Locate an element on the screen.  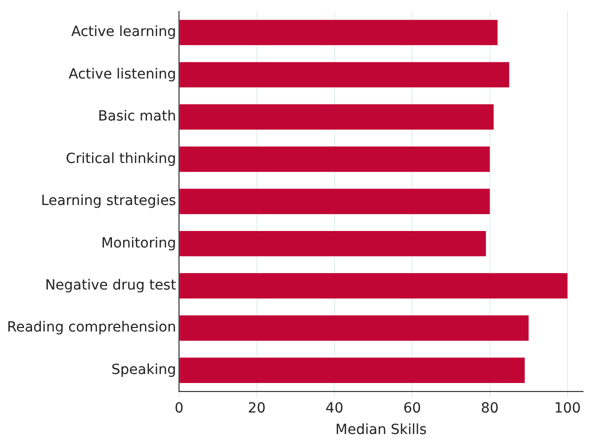
y-tick-label: Reading comprehension is located at coordinates (91, 328).